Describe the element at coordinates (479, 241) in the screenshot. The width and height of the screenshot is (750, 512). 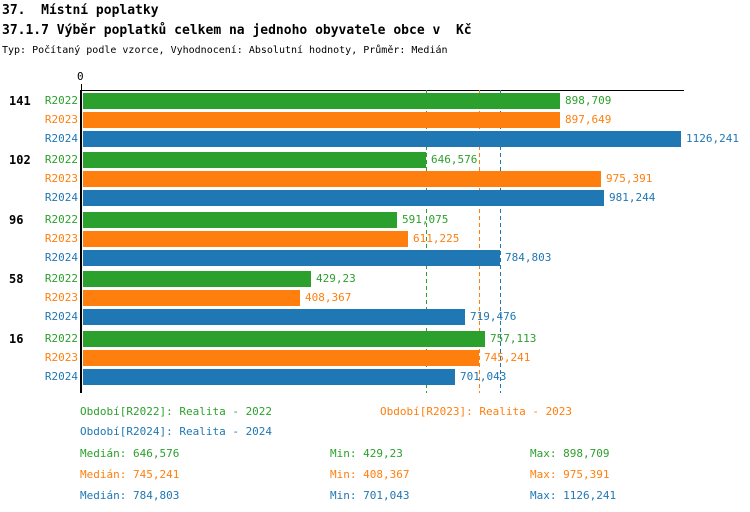
I see `median-line-r2023` at that location.